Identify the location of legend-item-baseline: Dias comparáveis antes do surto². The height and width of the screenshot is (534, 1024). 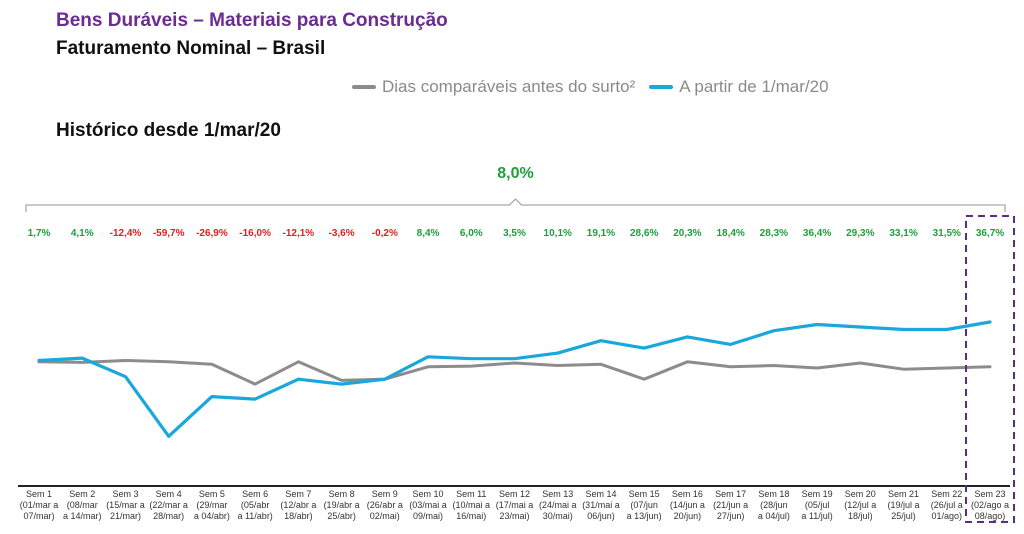
(493, 87).